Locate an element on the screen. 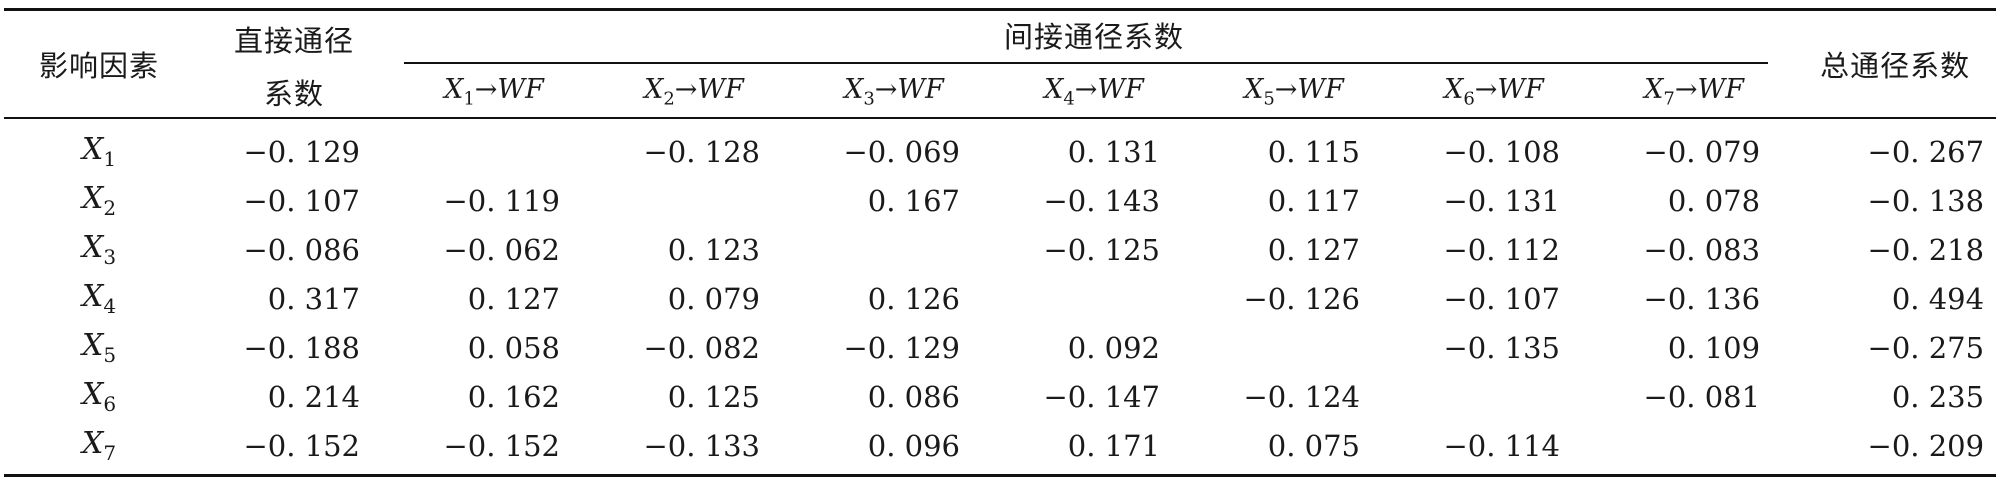 Image resolution: width=2000 pixels, height=480 pixels. row-label: X2 is located at coordinates (99, 200).